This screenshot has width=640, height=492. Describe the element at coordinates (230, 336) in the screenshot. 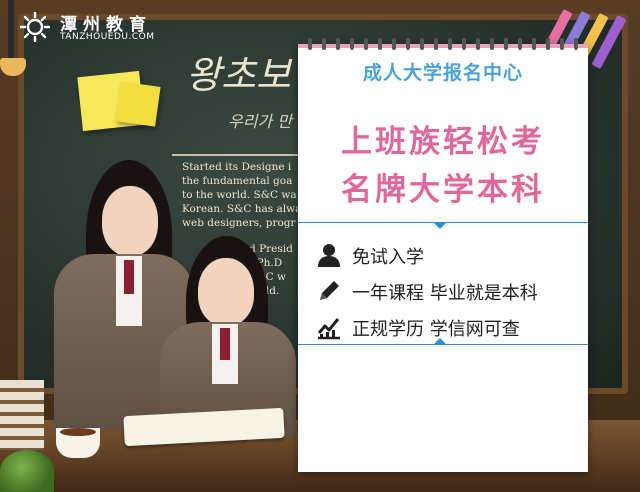

I see `student-photo-right` at that location.